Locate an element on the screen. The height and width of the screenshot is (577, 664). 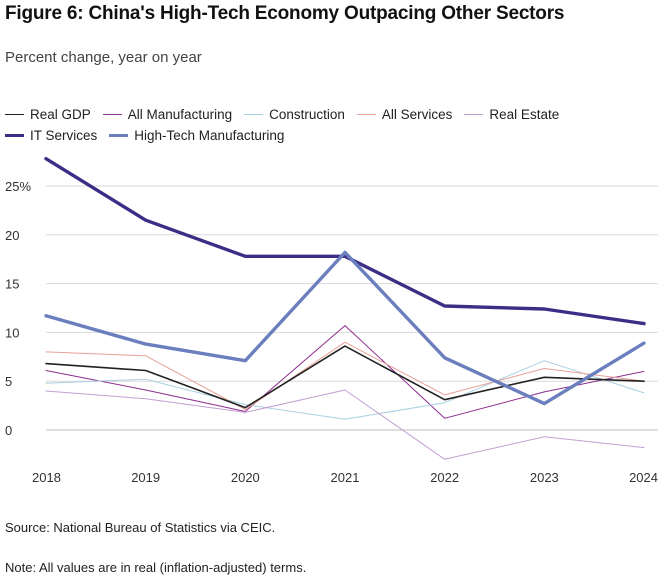
series-line-all-services is located at coordinates (345, 375).